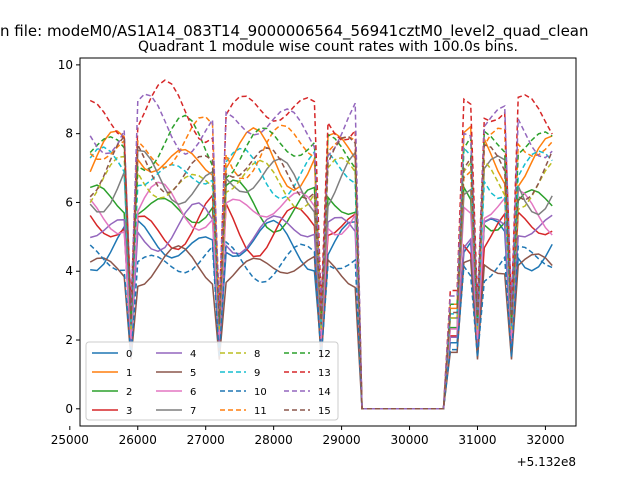 This screenshot has height=484, width=640. I want to click on y-tick-label: 8, so click(69, 134).